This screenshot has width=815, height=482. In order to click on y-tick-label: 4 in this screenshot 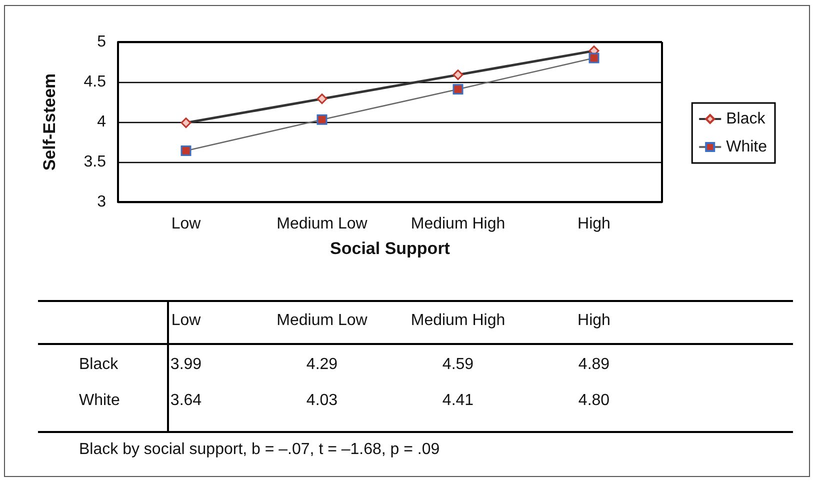, I will do `click(101, 122)`.